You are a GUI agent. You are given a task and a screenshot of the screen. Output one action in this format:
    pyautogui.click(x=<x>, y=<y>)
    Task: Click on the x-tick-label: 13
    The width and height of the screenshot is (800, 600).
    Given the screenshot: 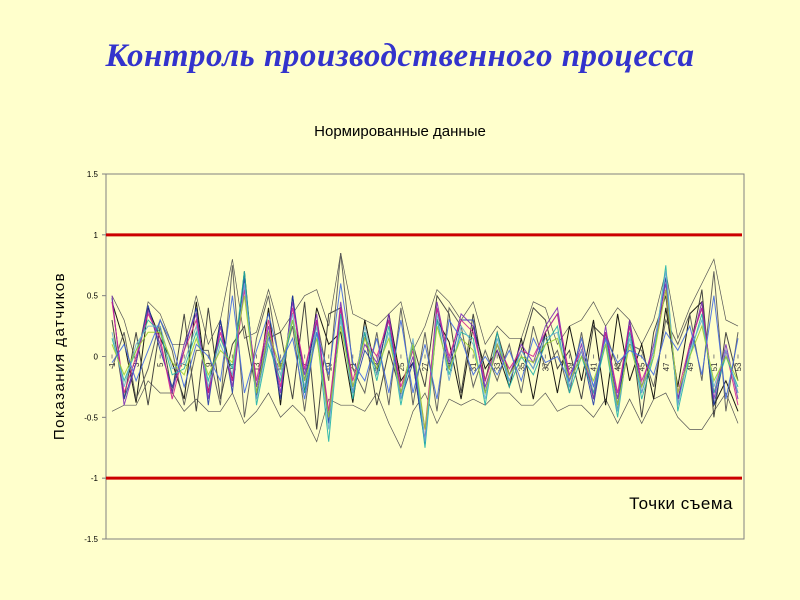 What is the action you would take?
    pyautogui.click(x=256, y=366)
    